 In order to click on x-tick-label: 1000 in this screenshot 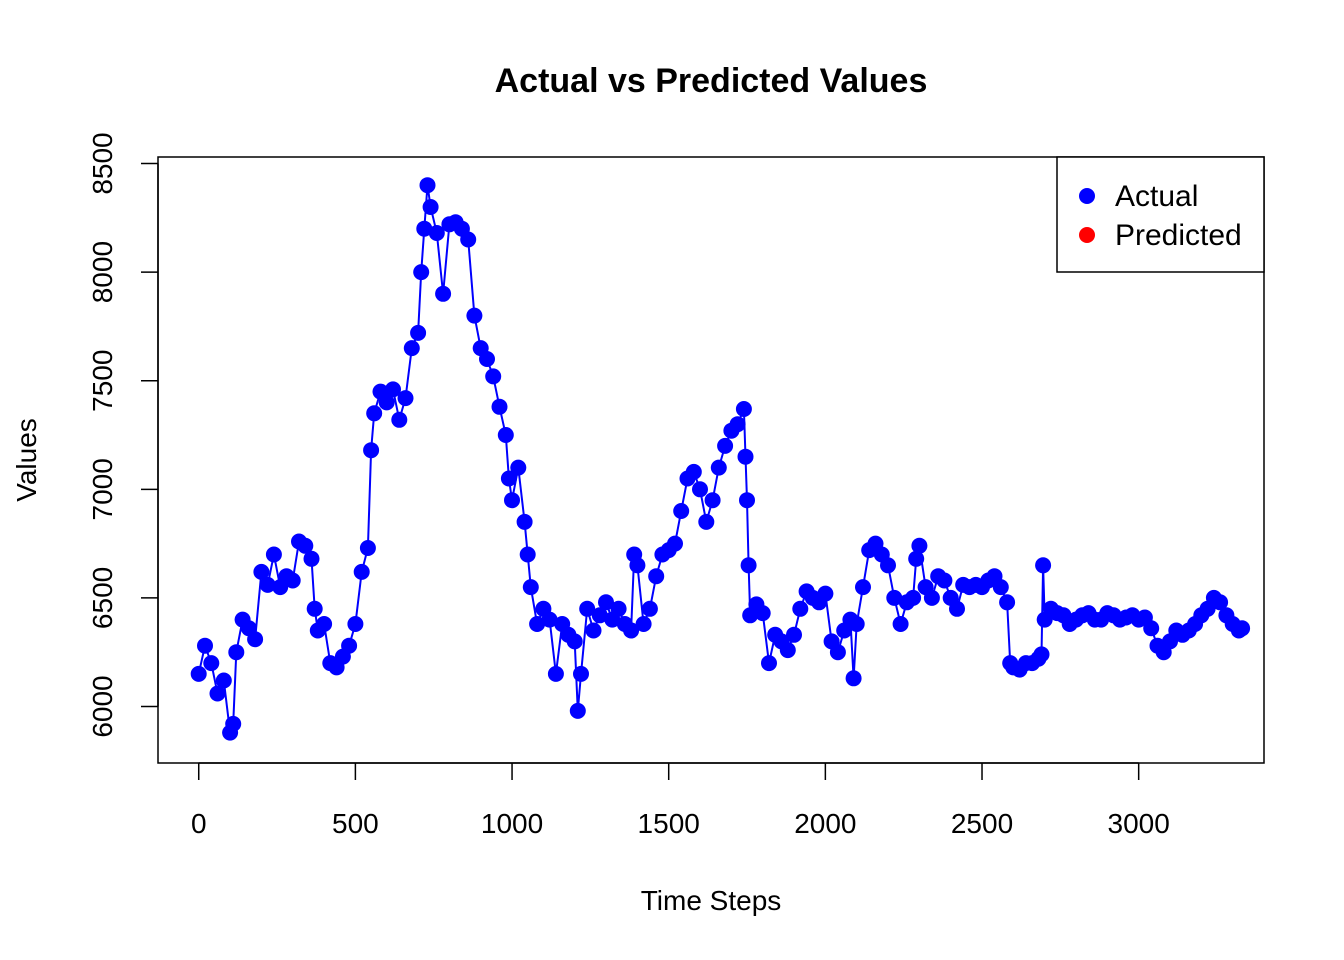, I will do `click(512, 823)`.